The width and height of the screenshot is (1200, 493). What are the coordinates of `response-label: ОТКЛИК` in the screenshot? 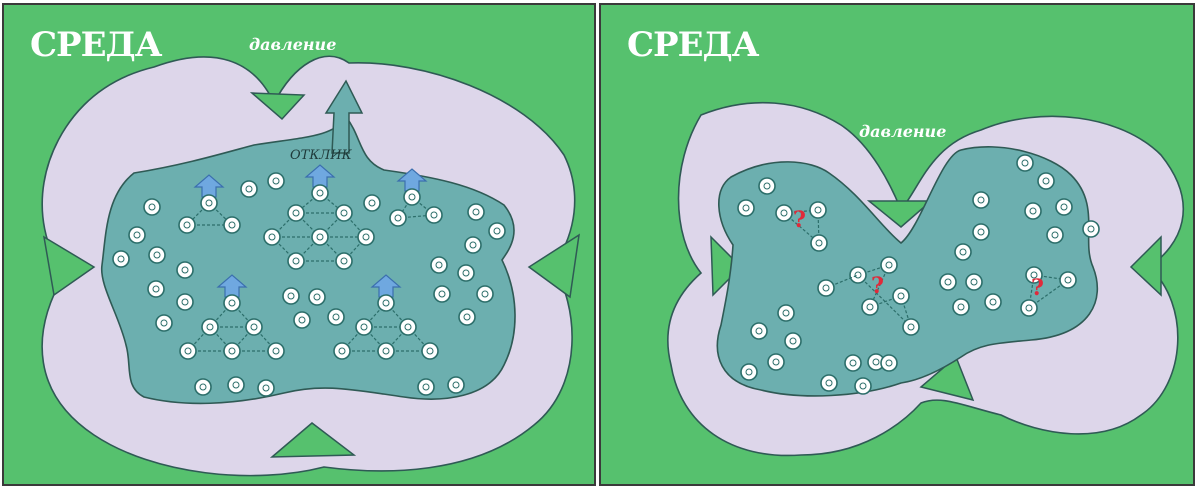 It's located at (321, 155).